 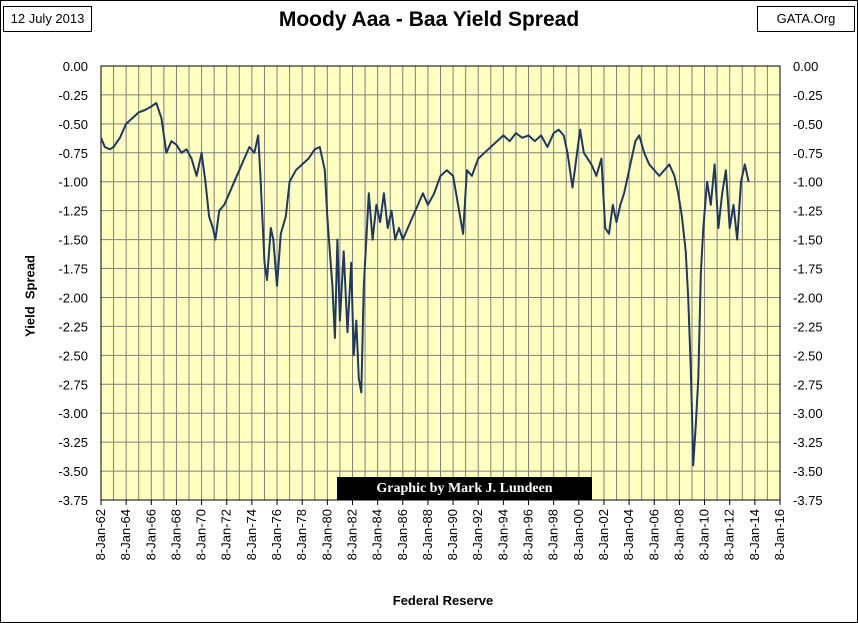 What do you see at coordinates (808, 153) in the screenshot?
I see `y-tick-label-right: -0.75` at bounding box center [808, 153].